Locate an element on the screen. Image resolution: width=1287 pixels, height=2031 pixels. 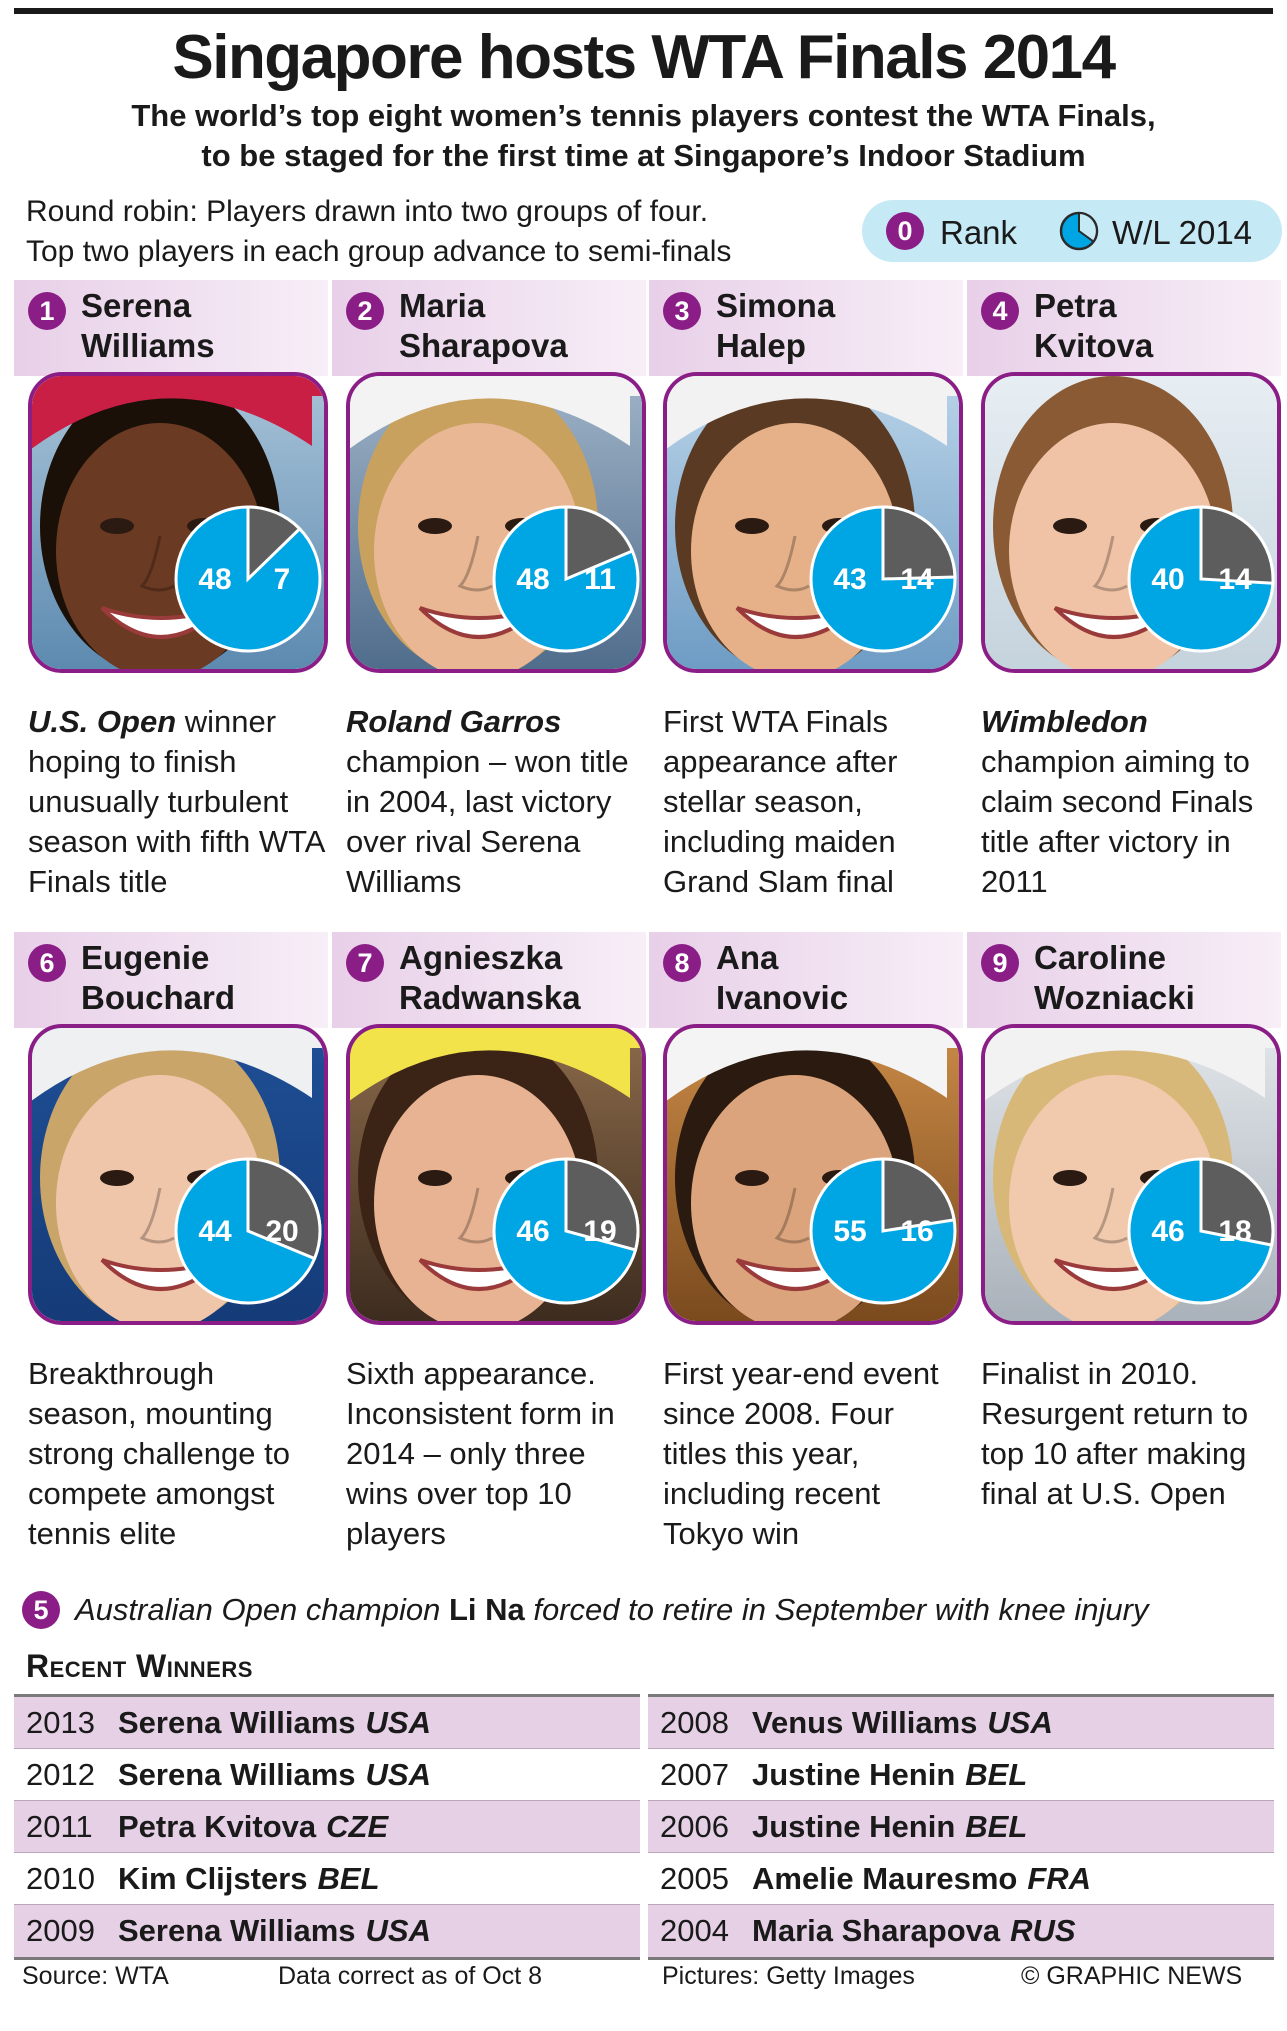
winner-year: 2004 is located at coordinates (694, 1930).